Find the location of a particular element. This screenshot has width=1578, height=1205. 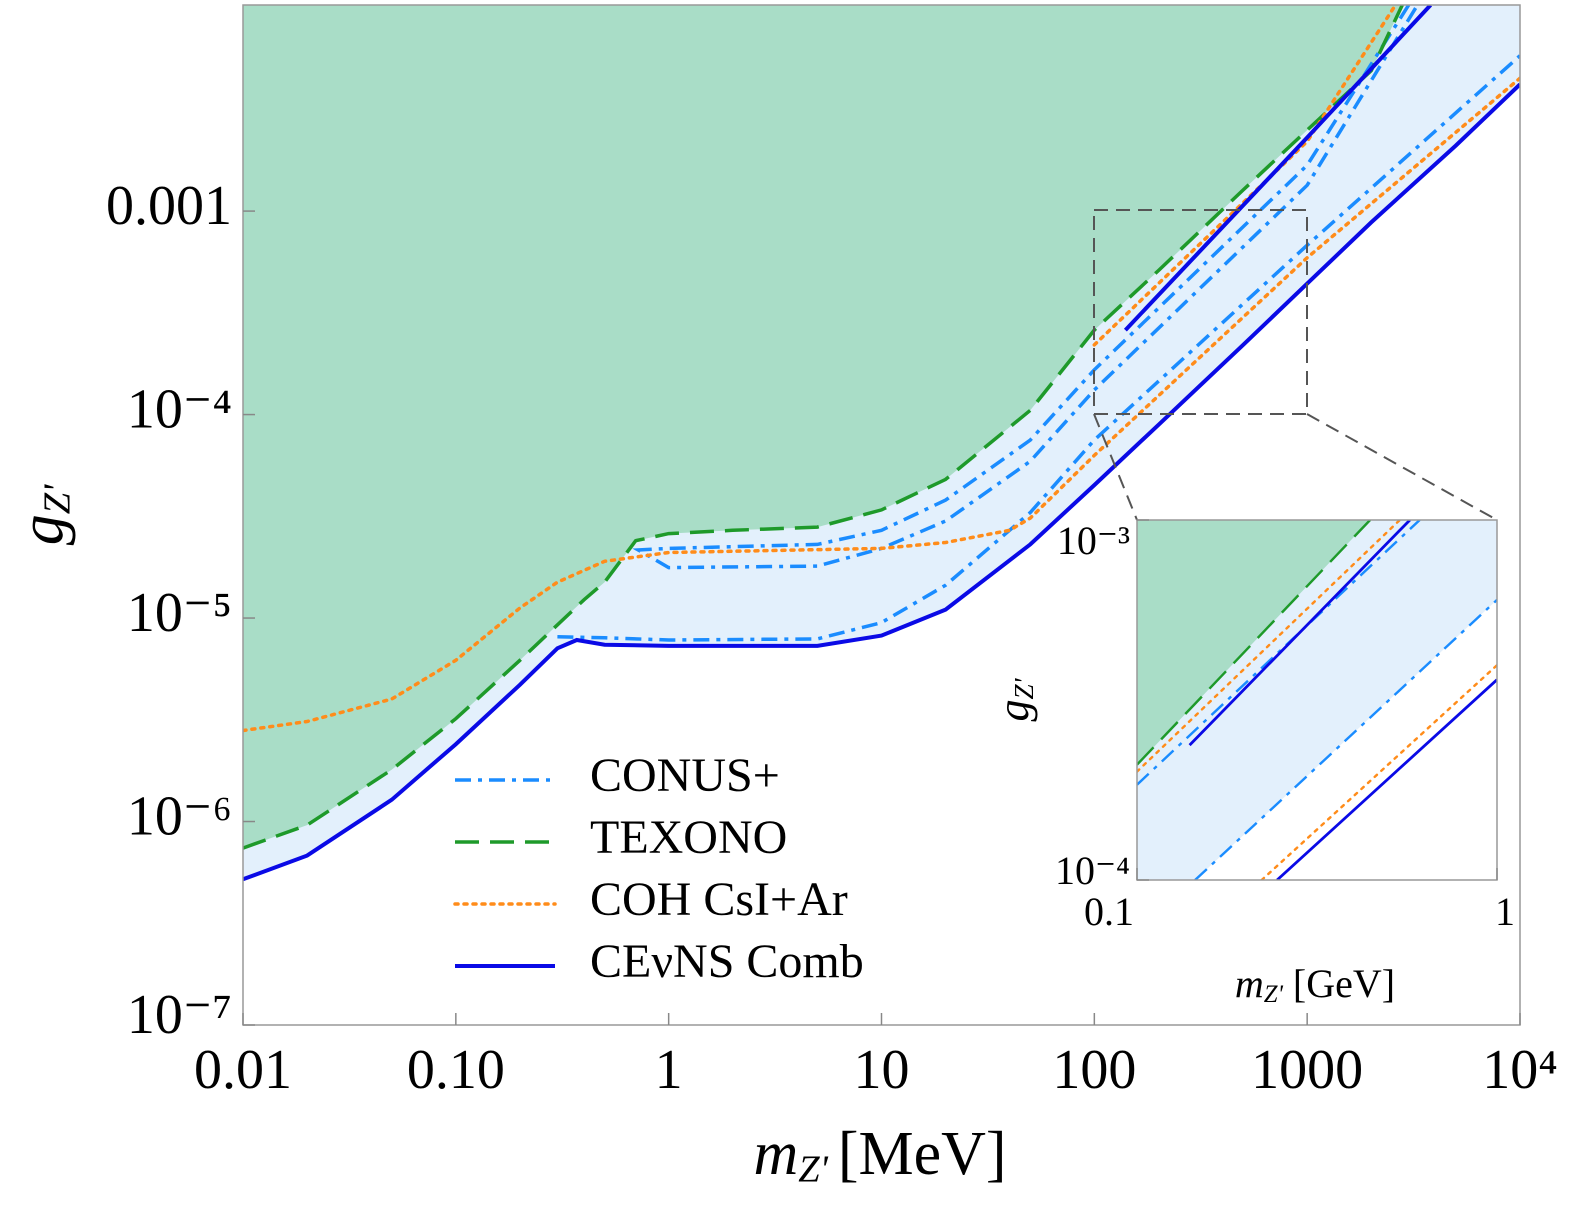

plot-frame is located at coordinates (1317, 700).